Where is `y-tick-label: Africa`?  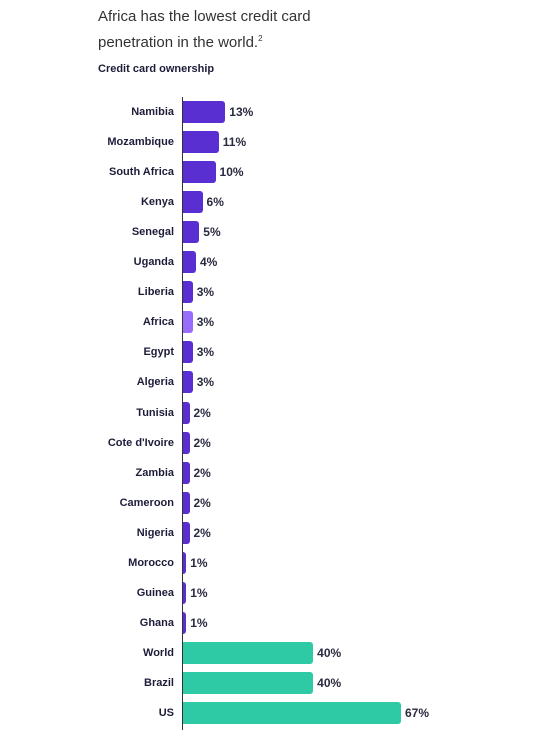
y-tick-label: Africa is located at coordinates (158, 322).